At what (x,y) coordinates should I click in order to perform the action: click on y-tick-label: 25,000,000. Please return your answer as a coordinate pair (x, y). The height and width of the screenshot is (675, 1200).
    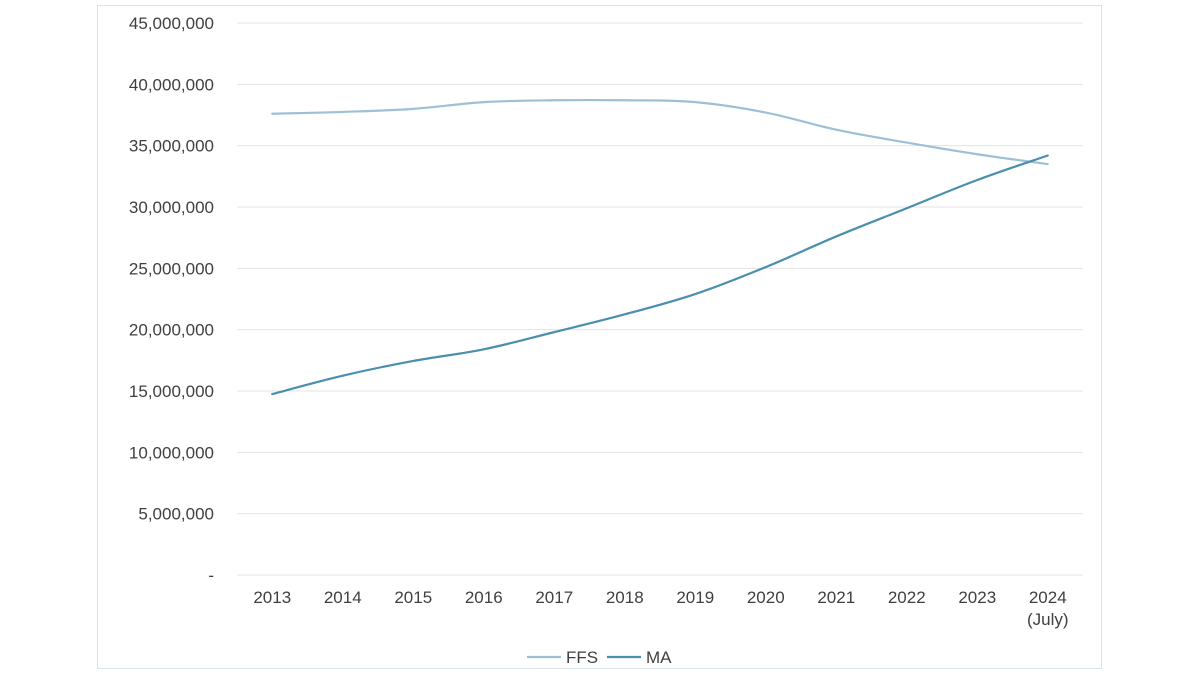
    Looking at the image, I should click on (171, 268).